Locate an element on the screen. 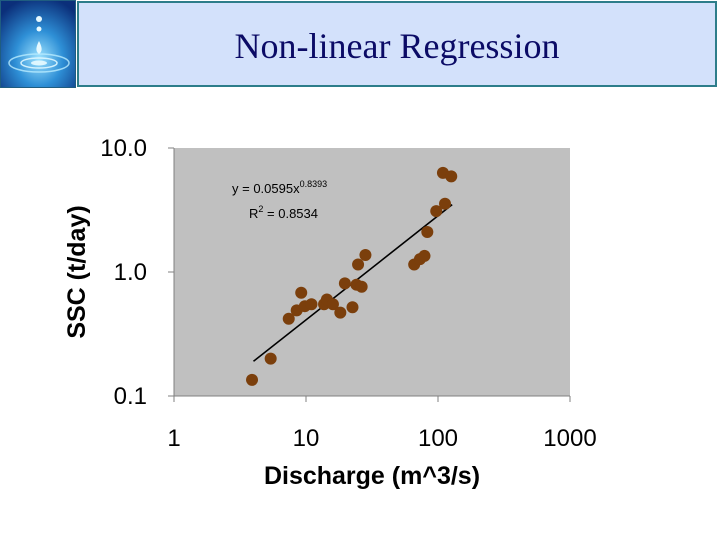 This screenshot has width=720, height=540. equation-exponent: 0.8393 is located at coordinates (314, 184).